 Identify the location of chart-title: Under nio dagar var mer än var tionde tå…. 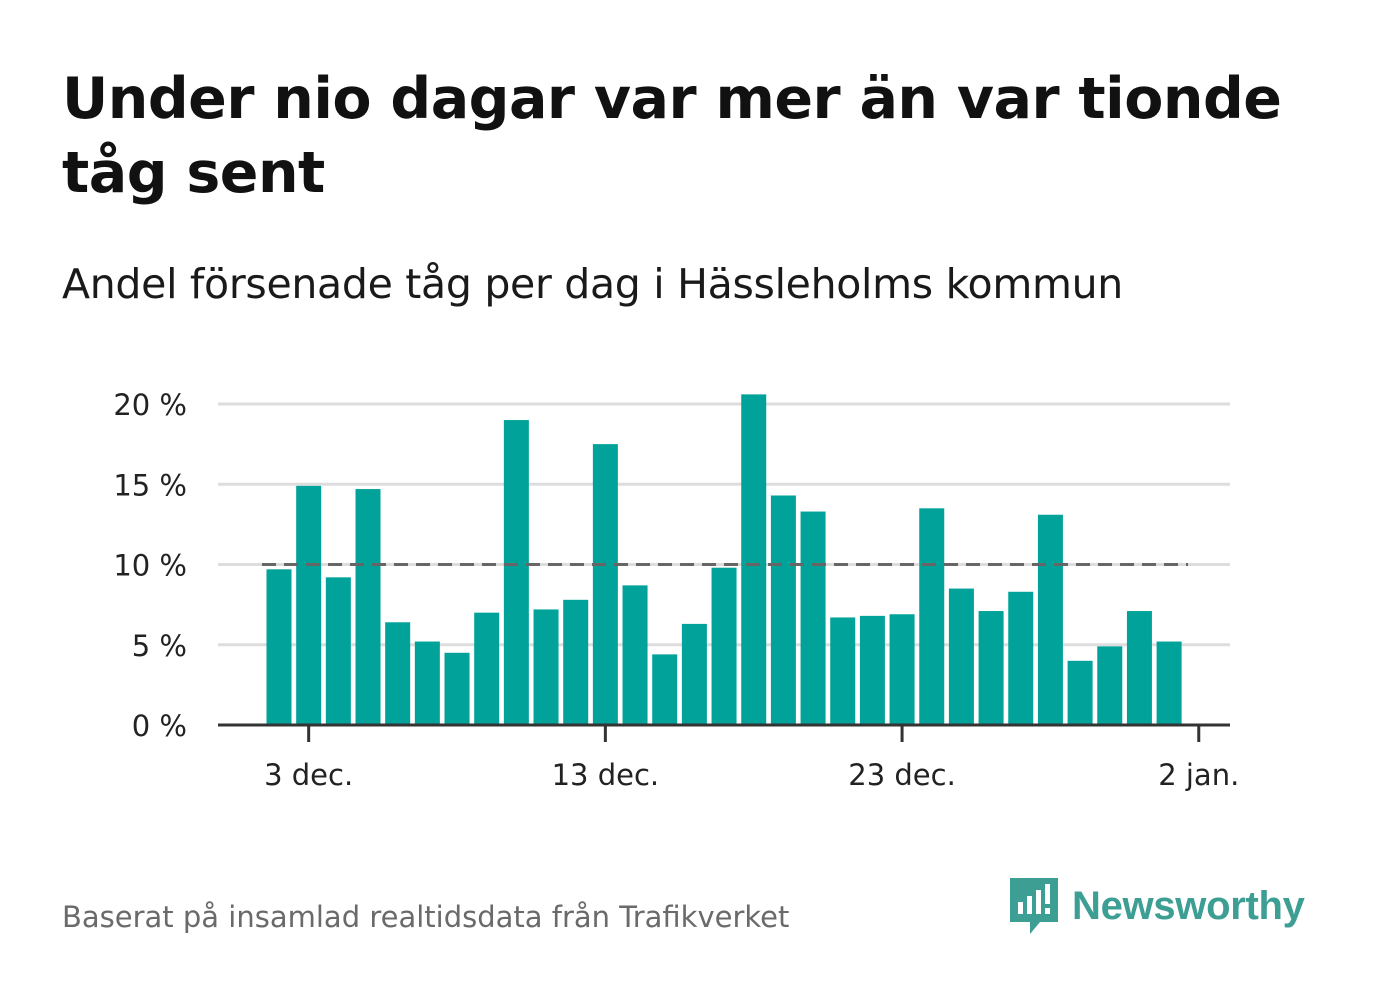
(672, 136).